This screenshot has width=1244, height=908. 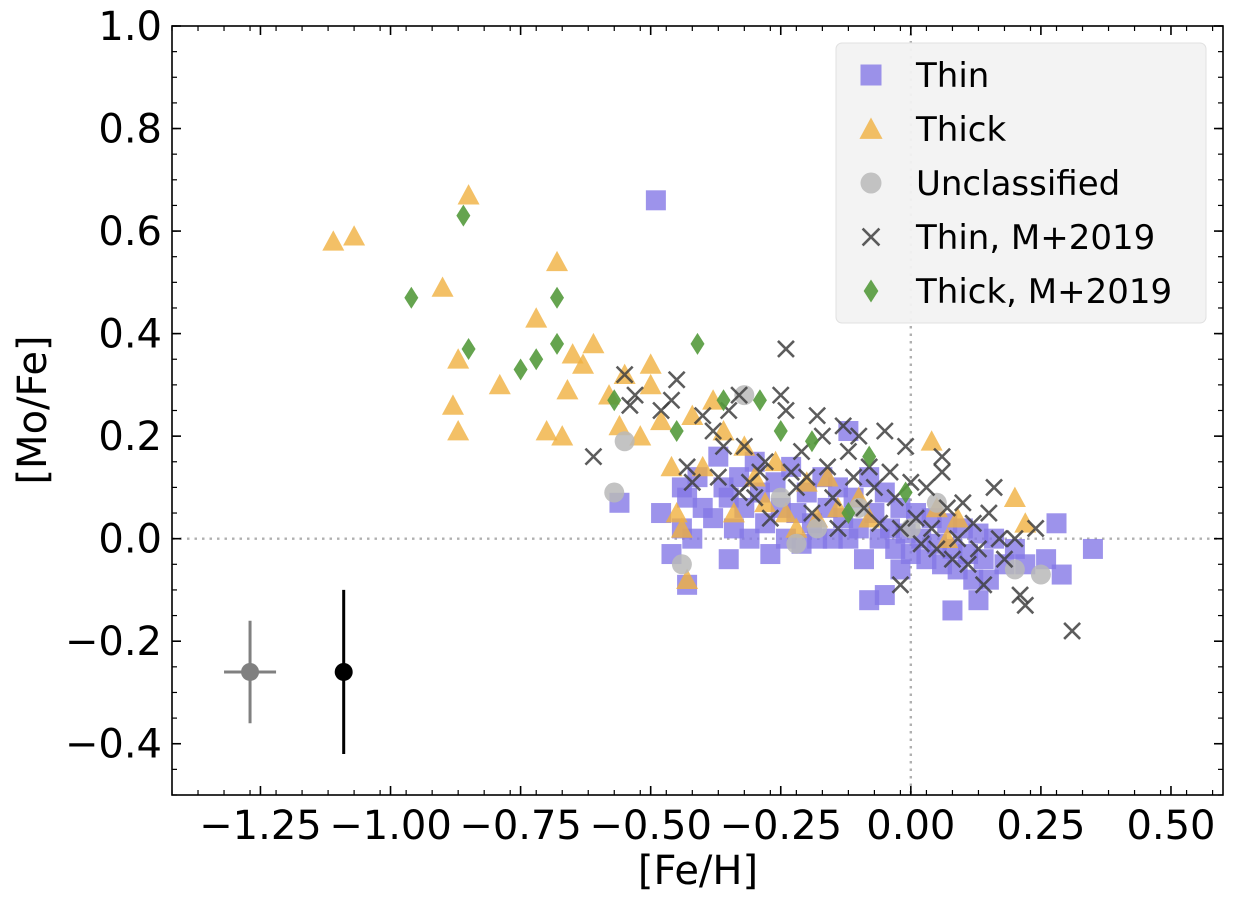 I want to click on error-bar-center, so click(x=343, y=671).